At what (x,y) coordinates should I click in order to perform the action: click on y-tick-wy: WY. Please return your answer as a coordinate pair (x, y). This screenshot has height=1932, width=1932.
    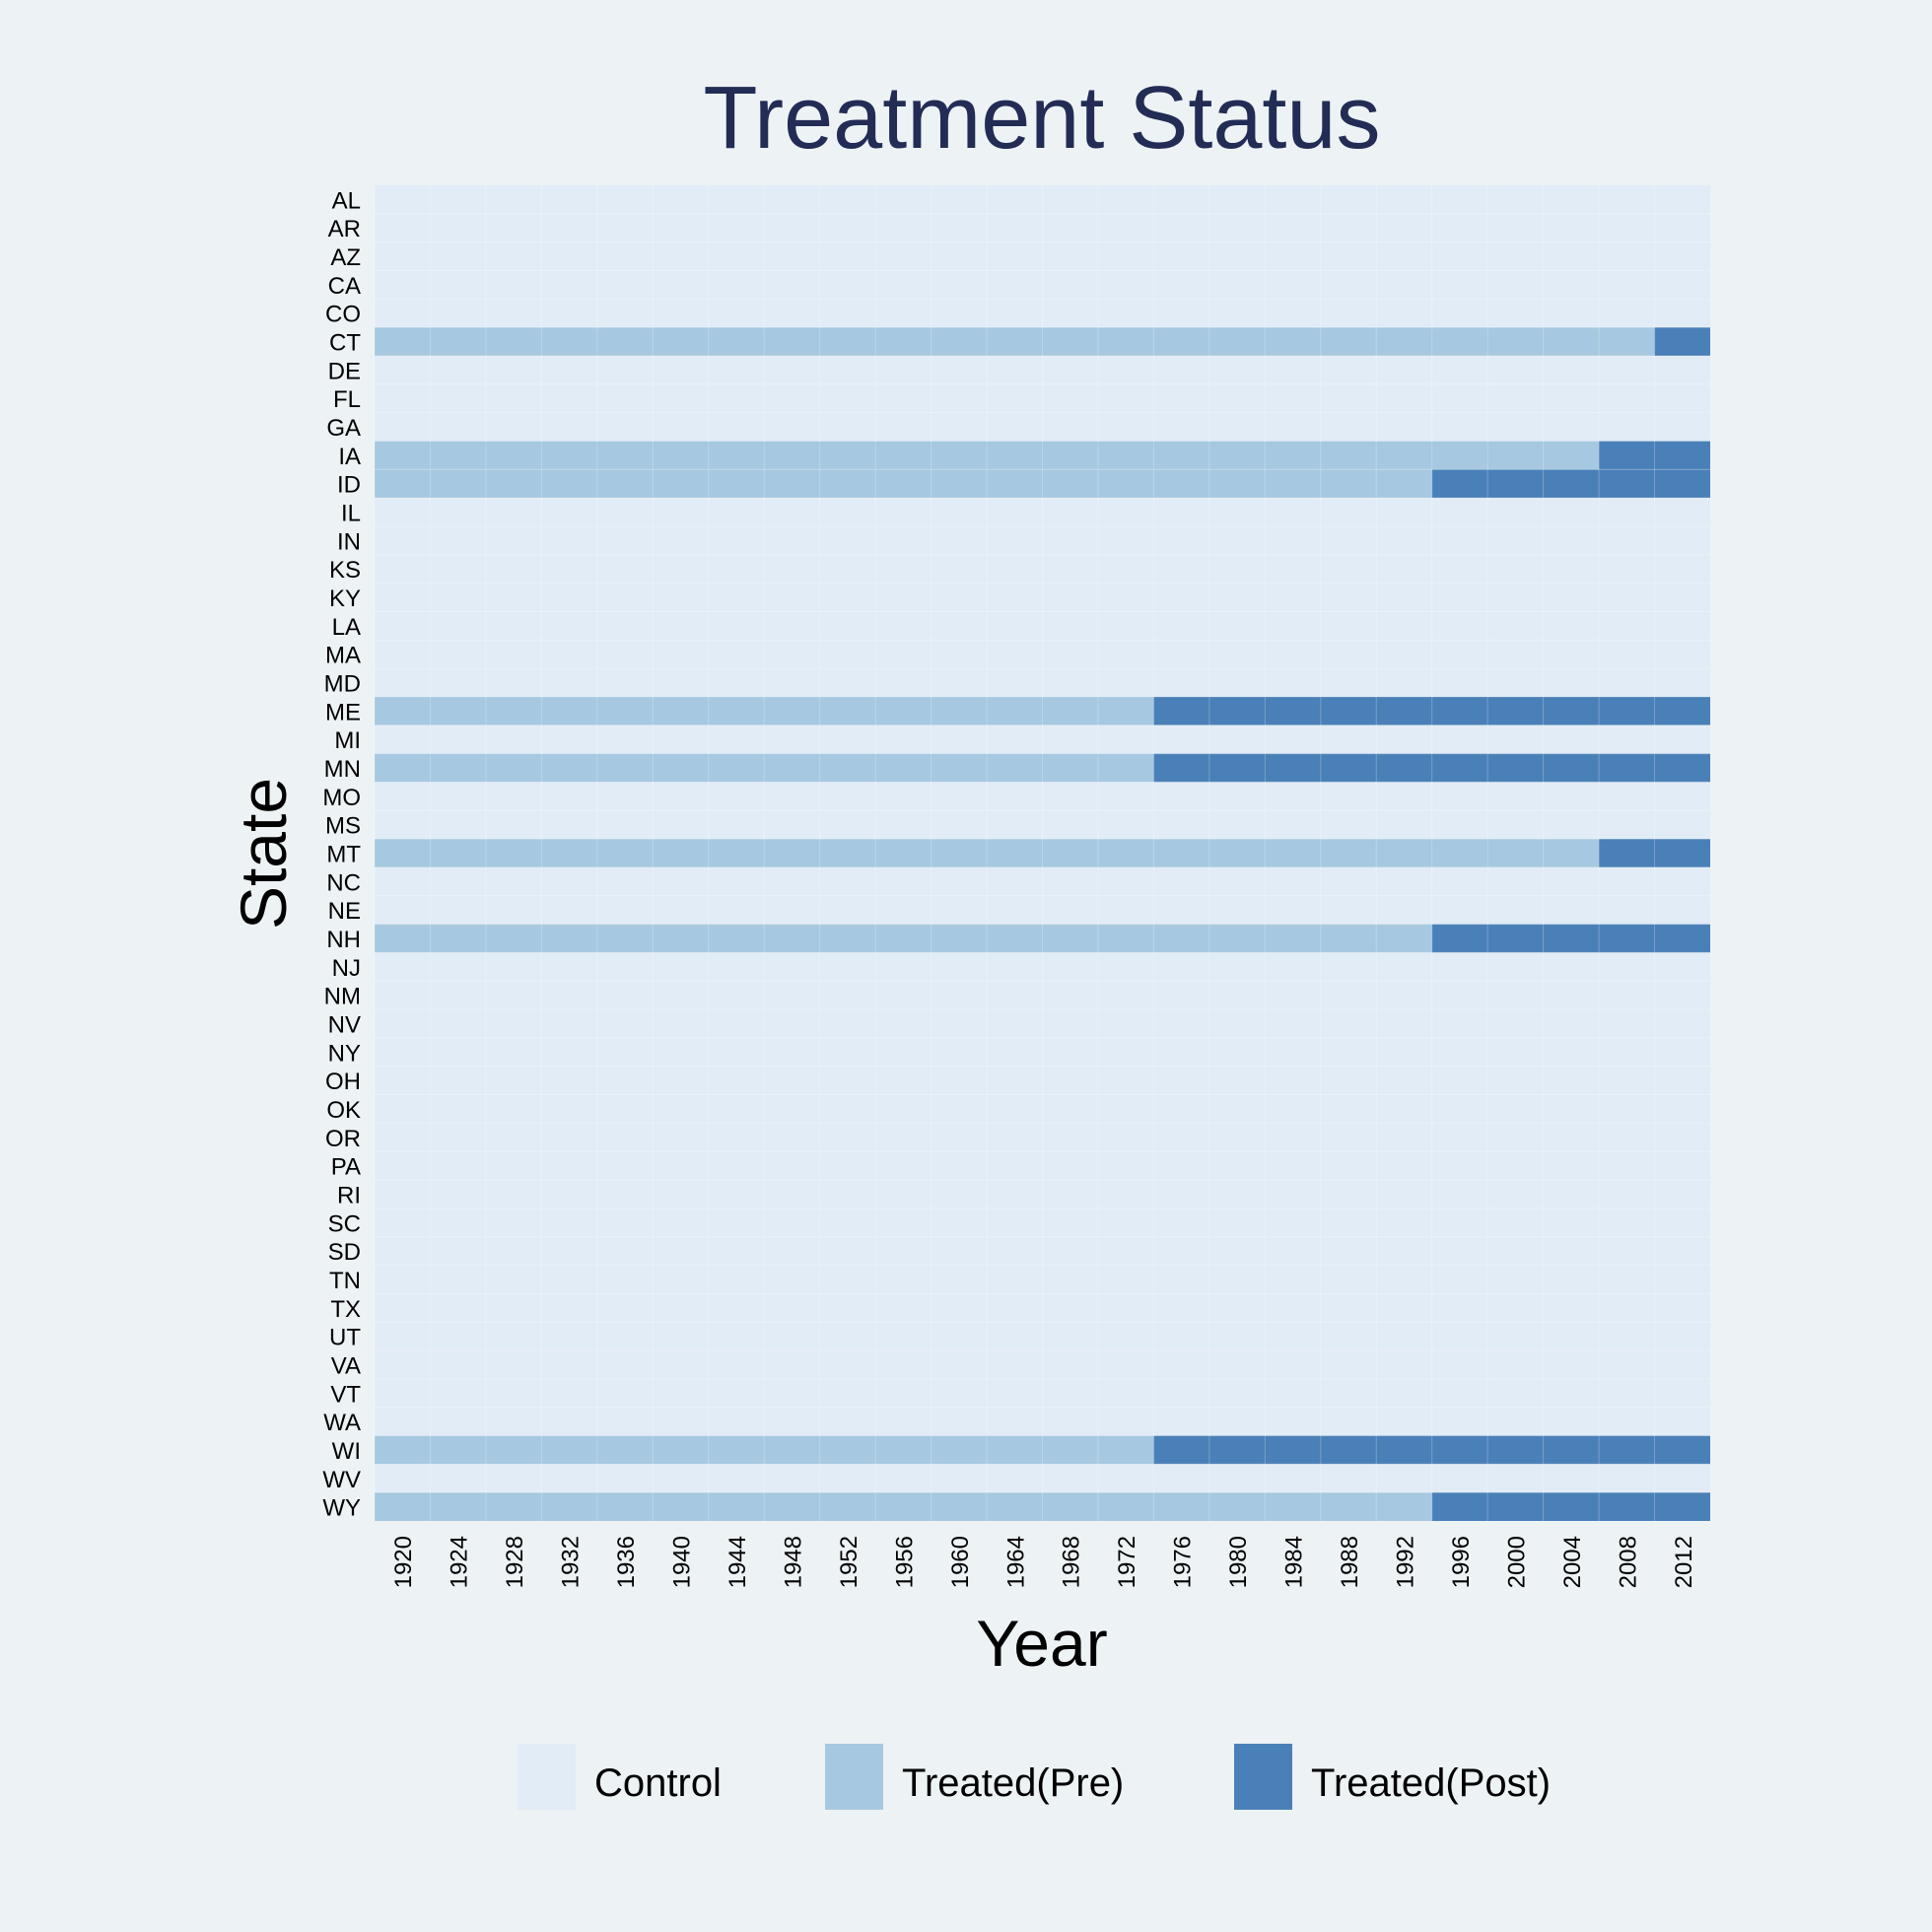
    Looking at the image, I should click on (342, 1508).